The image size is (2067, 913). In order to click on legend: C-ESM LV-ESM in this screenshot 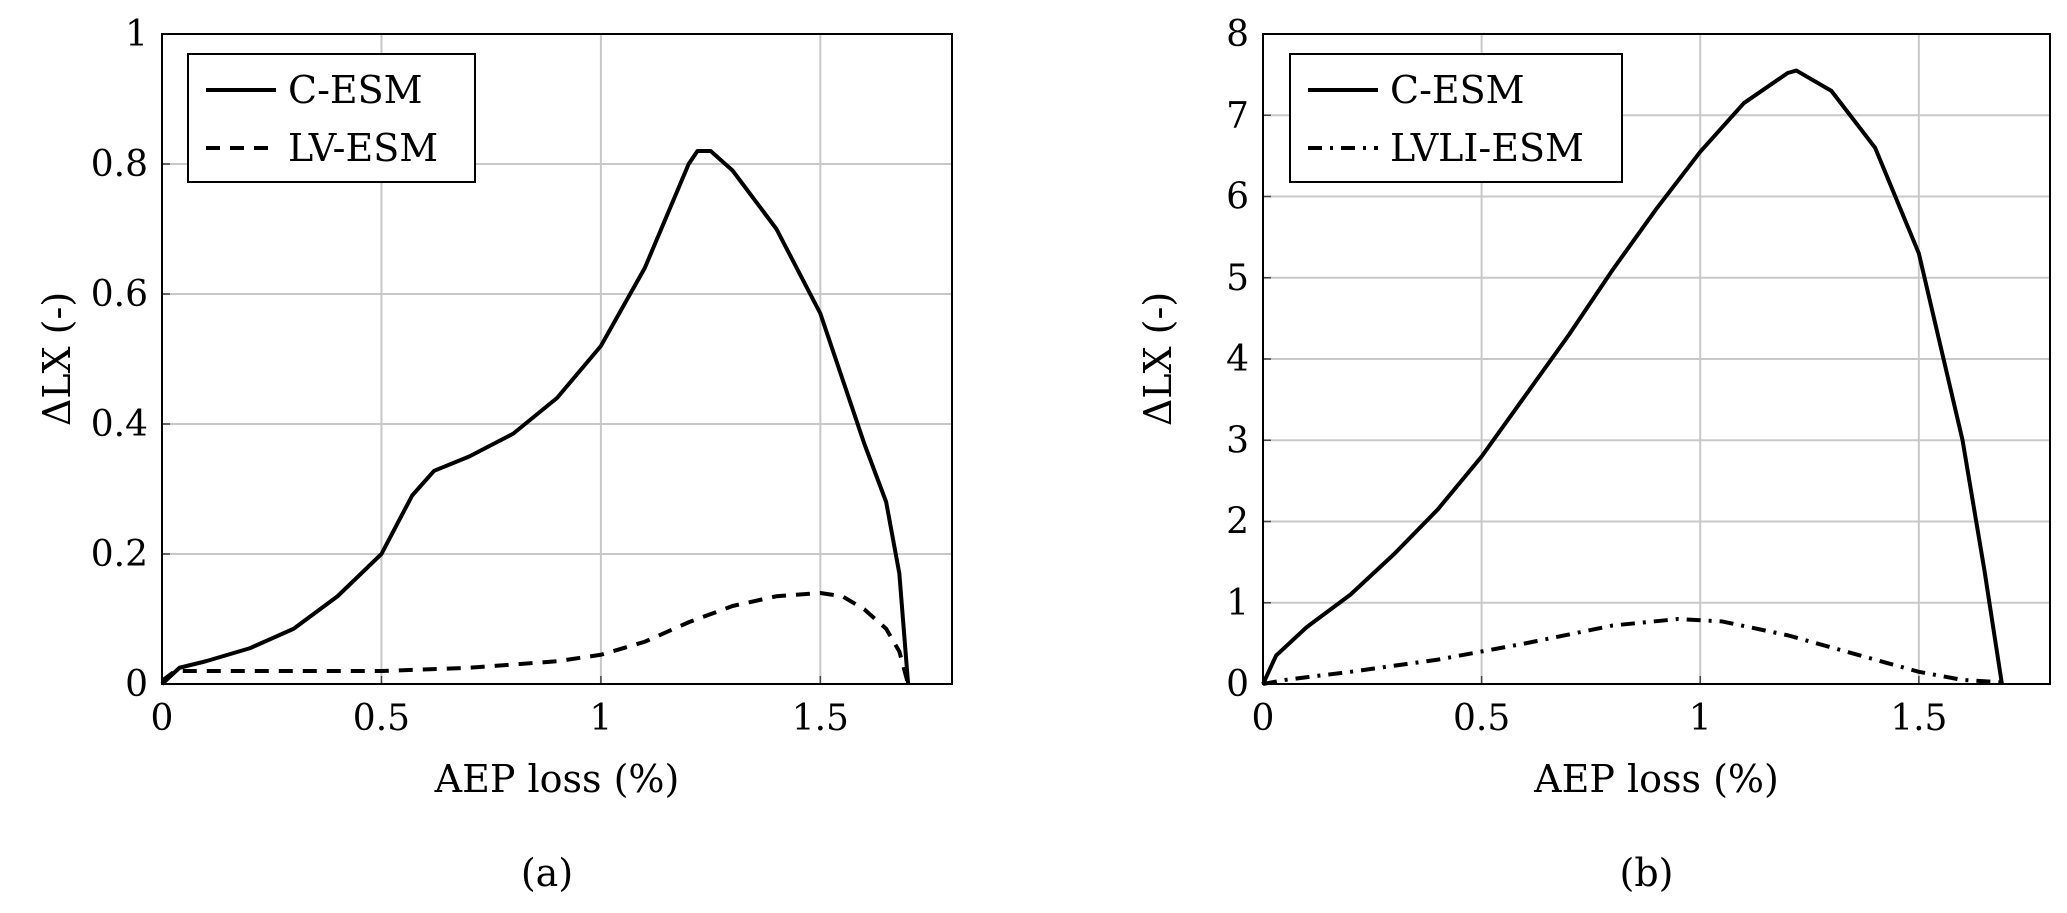, I will do `click(331, 118)`.